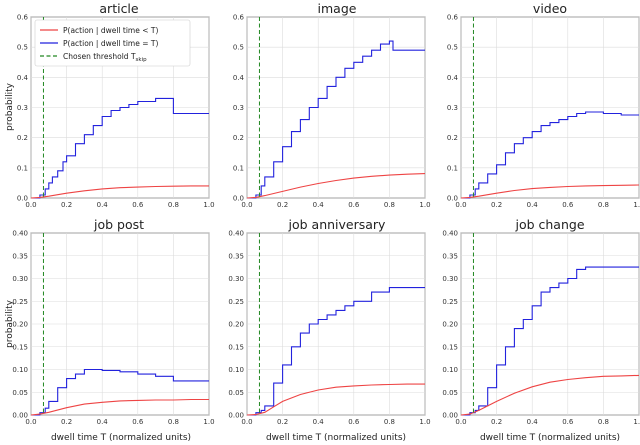 The width and height of the screenshot is (640, 445). What do you see at coordinates (337, 8) in the screenshot?
I see `panel-title-image: image` at bounding box center [337, 8].